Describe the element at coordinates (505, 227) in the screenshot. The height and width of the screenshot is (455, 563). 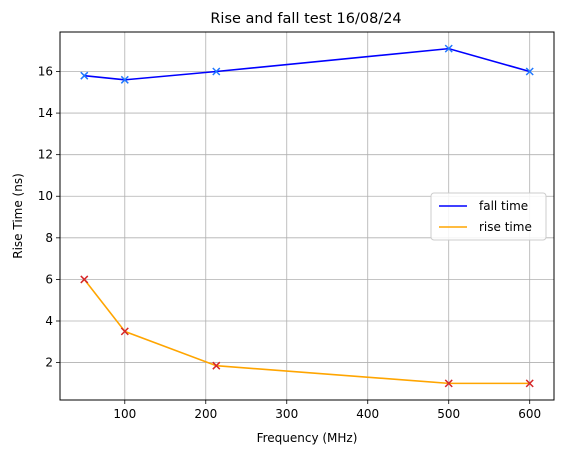
I see `legend-label: rise time` at that location.